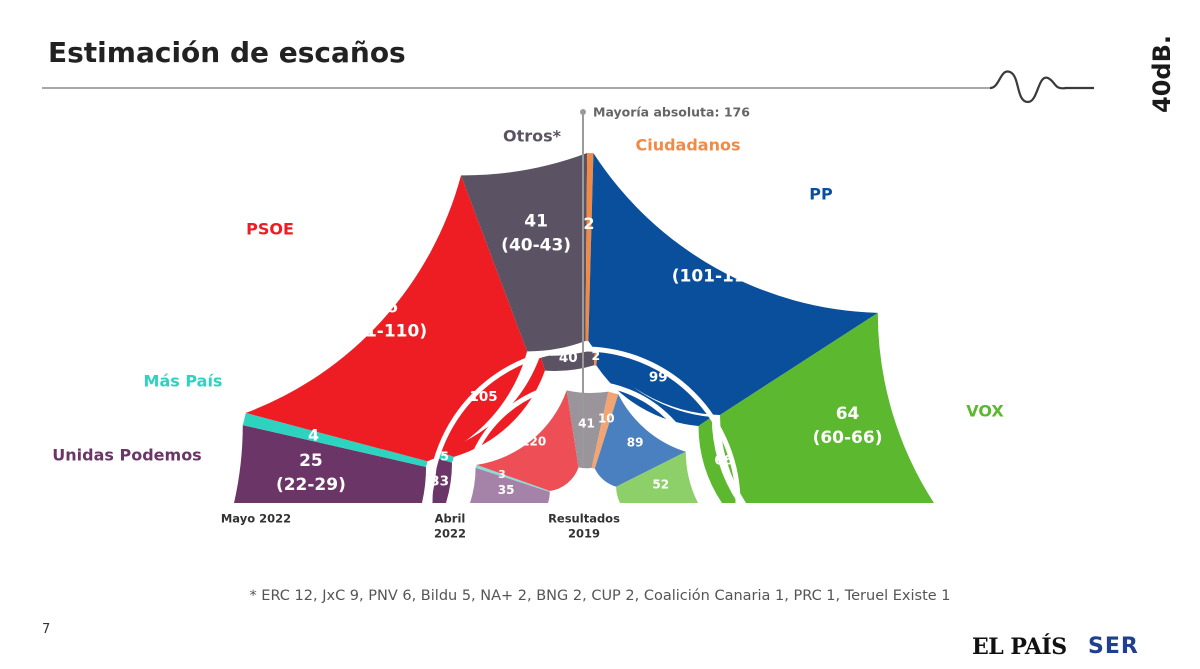  What do you see at coordinates (227, 52) in the screenshot?
I see `page-title: Estimación de escaños` at bounding box center [227, 52].